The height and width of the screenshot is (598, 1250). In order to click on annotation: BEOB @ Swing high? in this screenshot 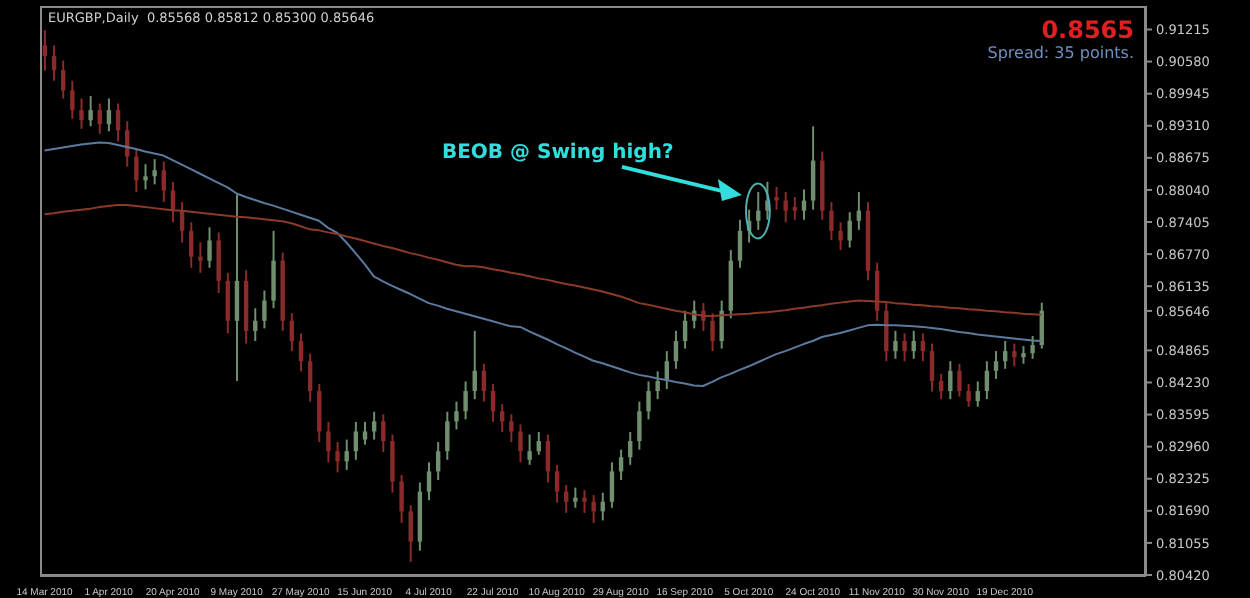, I will do `click(557, 153)`.